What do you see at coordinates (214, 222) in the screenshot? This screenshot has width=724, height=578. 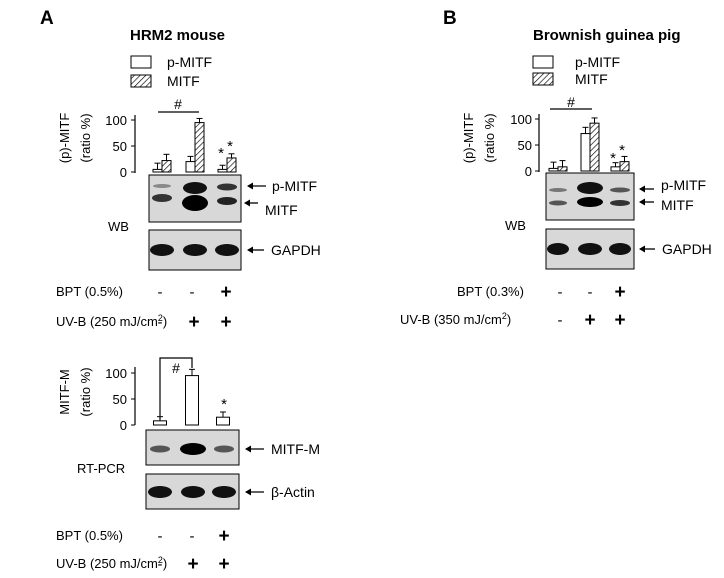 I see `western-blot-a: WB p-MITF MITF GAPDH` at bounding box center [214, 222].